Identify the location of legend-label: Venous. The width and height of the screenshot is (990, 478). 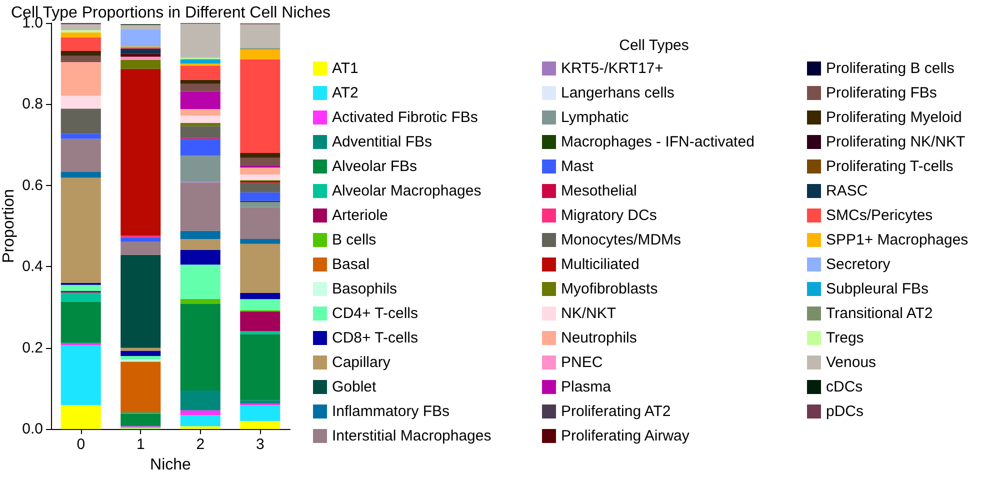
(851, 362).